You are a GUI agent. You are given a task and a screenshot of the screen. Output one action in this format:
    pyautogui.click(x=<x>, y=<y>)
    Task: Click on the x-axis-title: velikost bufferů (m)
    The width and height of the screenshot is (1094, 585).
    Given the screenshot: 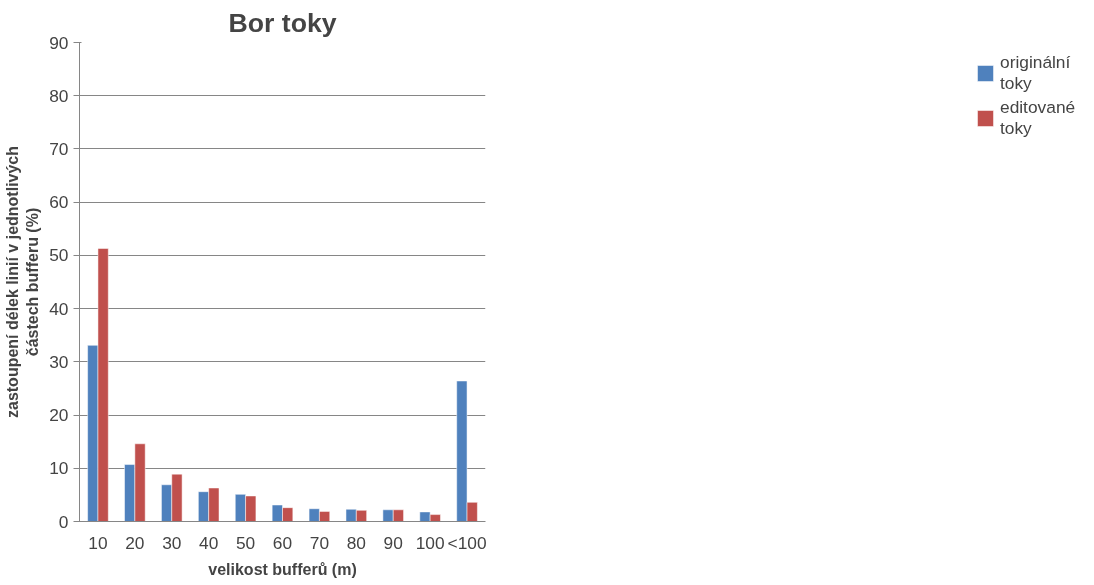 What is the action you would take?
    pyautogui.click(x=282, y=569)
    